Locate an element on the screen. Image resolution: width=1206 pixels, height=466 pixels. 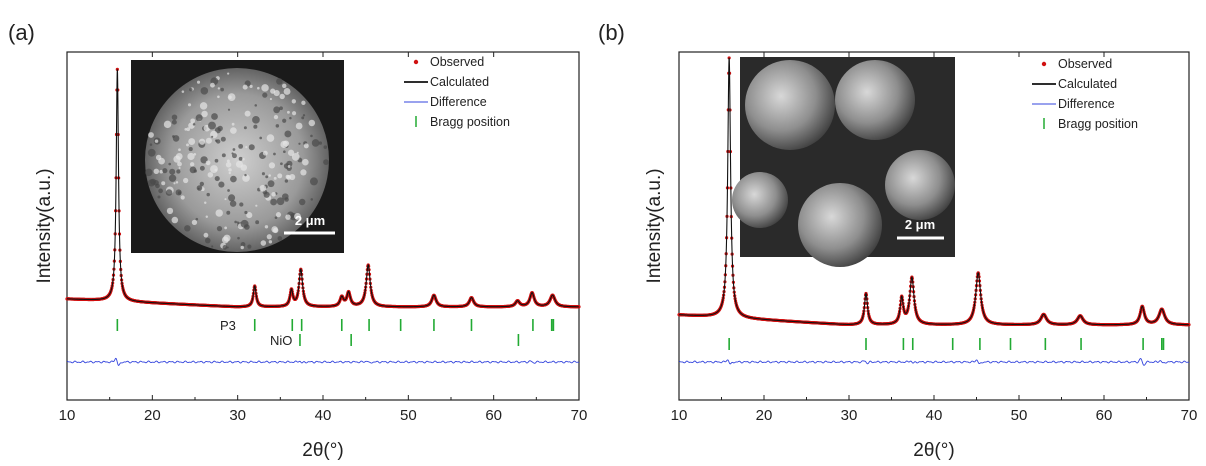
difference-line is located at coordinates (323, 361).